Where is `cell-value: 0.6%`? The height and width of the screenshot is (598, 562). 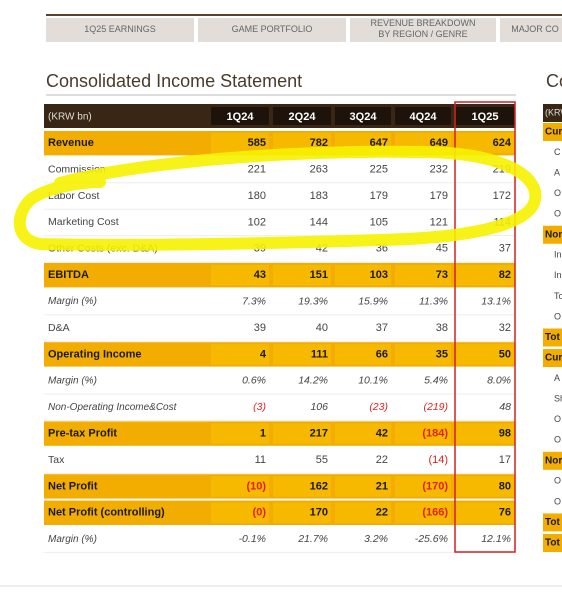 cell-value: 0.6% is located at coordinates (254, 381).